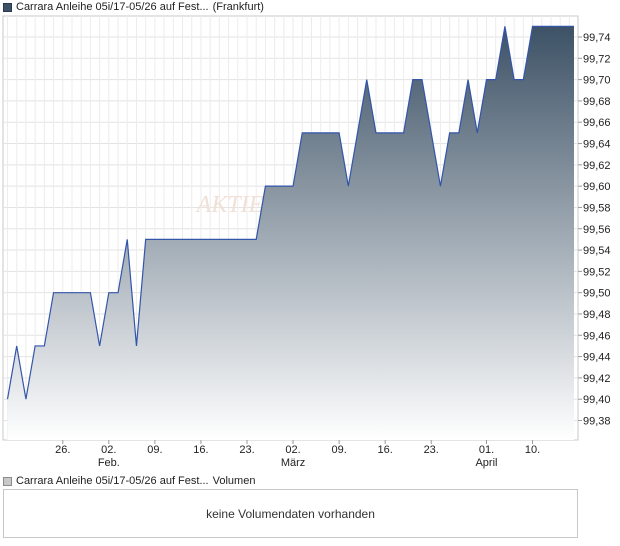 This screenshot has height=546, width=620. I want to click on y-tick-label: 99,70, so click(597, 81).